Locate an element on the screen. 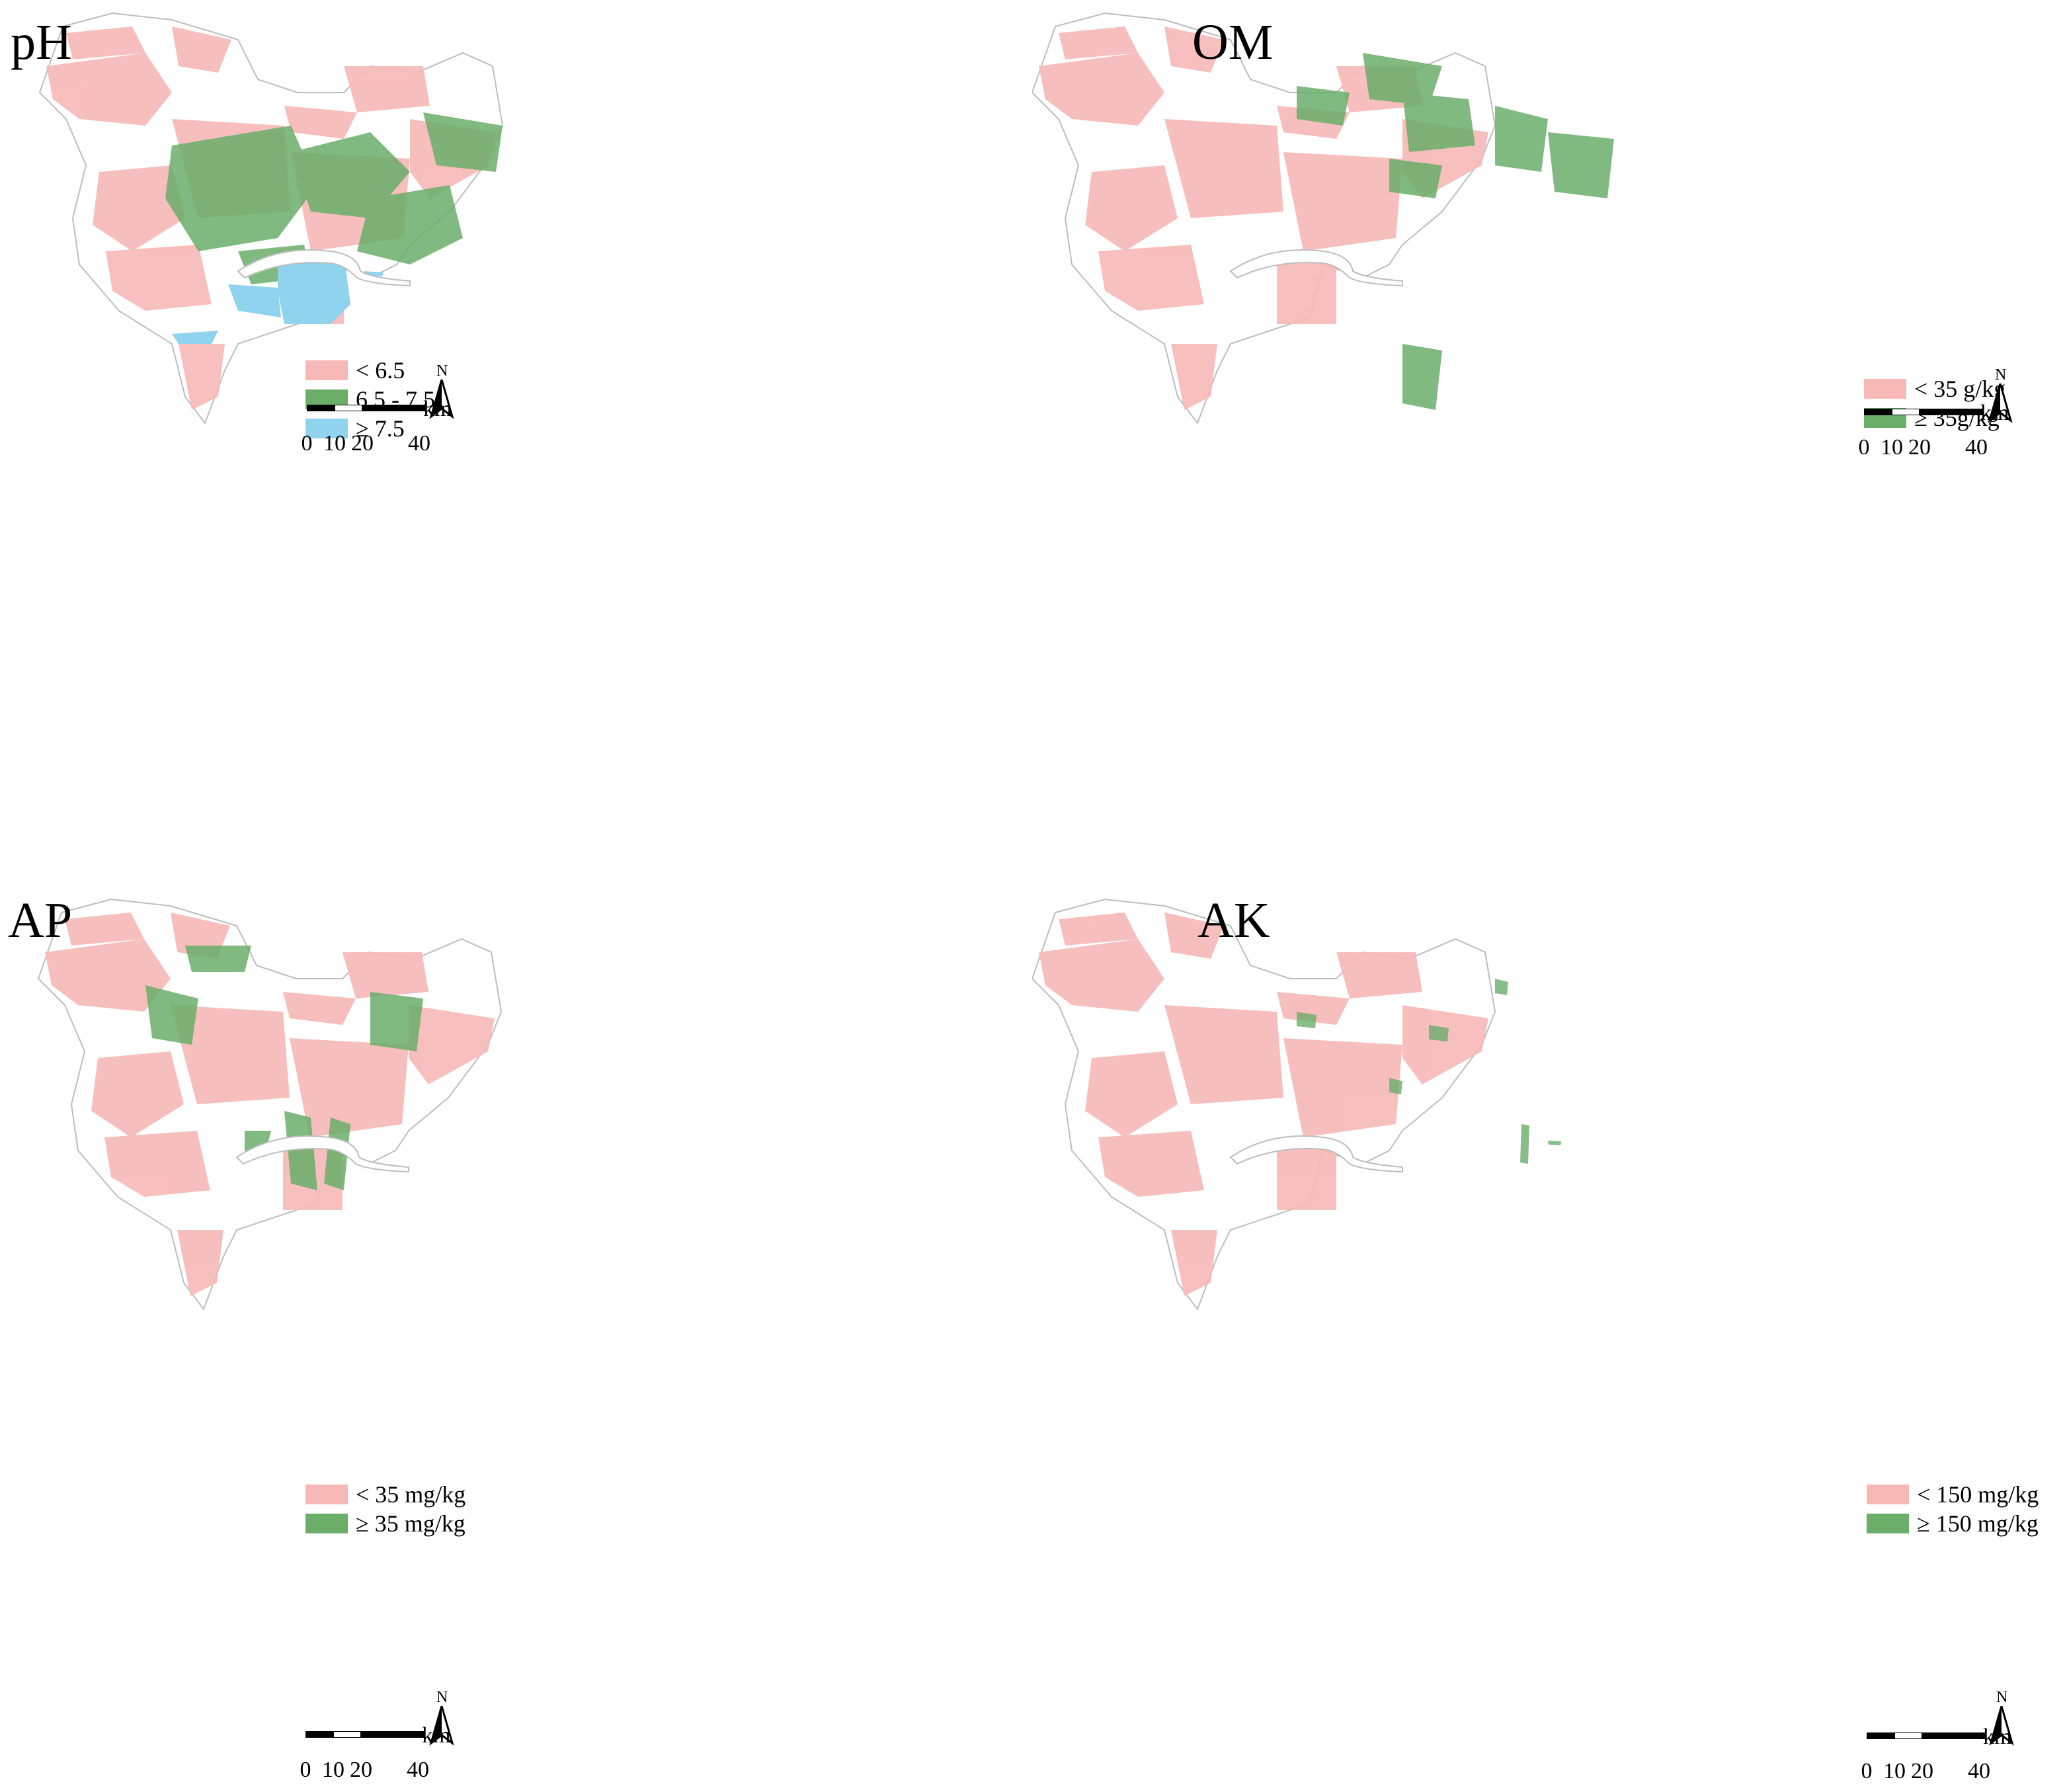 The image size is (2065, 1792). class-mid-area is located at coordinates (334, 198).